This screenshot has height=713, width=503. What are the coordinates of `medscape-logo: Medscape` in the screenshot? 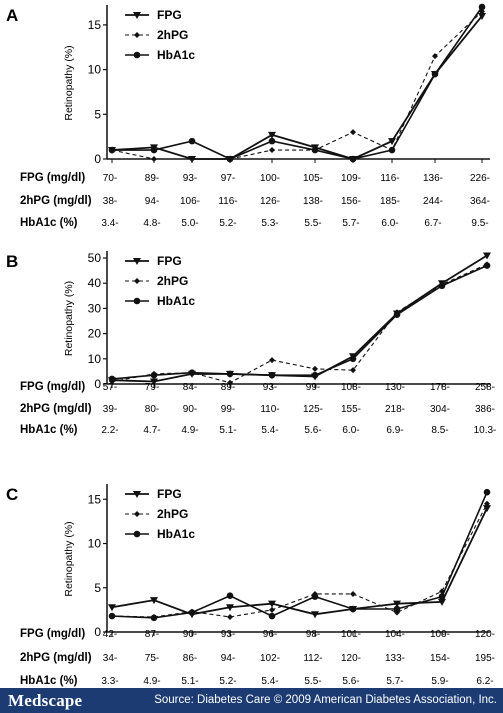 It's located at (45, 700).